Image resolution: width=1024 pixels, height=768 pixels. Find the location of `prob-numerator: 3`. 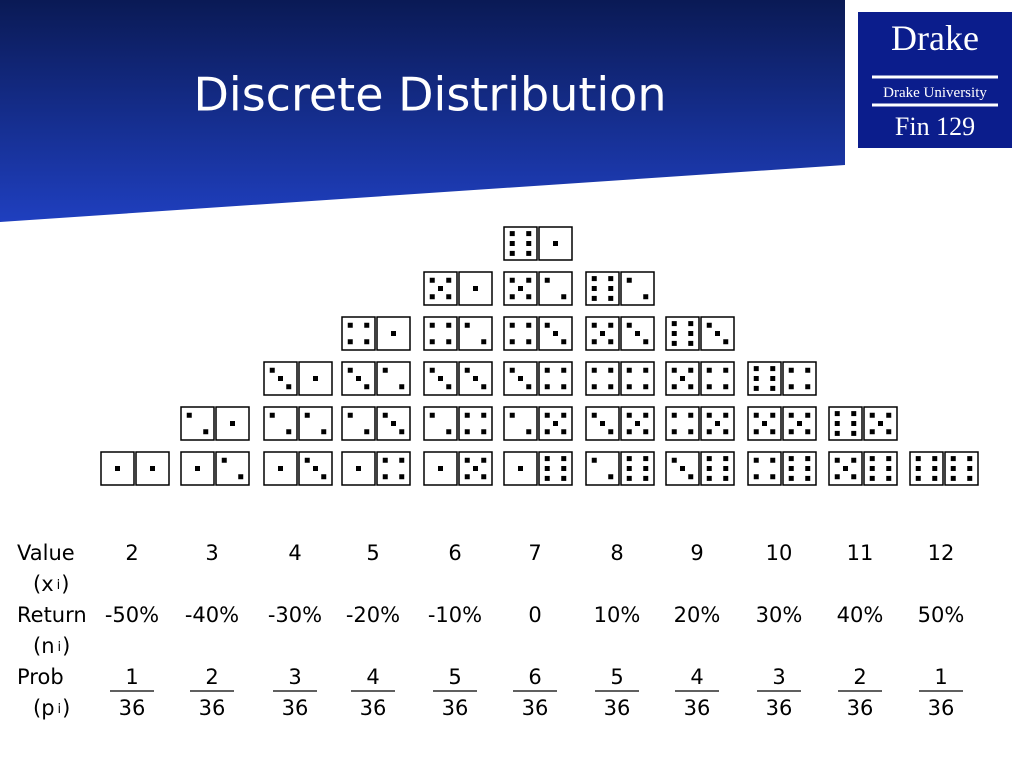

prob-numerator: 3 is located at coordinates (778, 677).